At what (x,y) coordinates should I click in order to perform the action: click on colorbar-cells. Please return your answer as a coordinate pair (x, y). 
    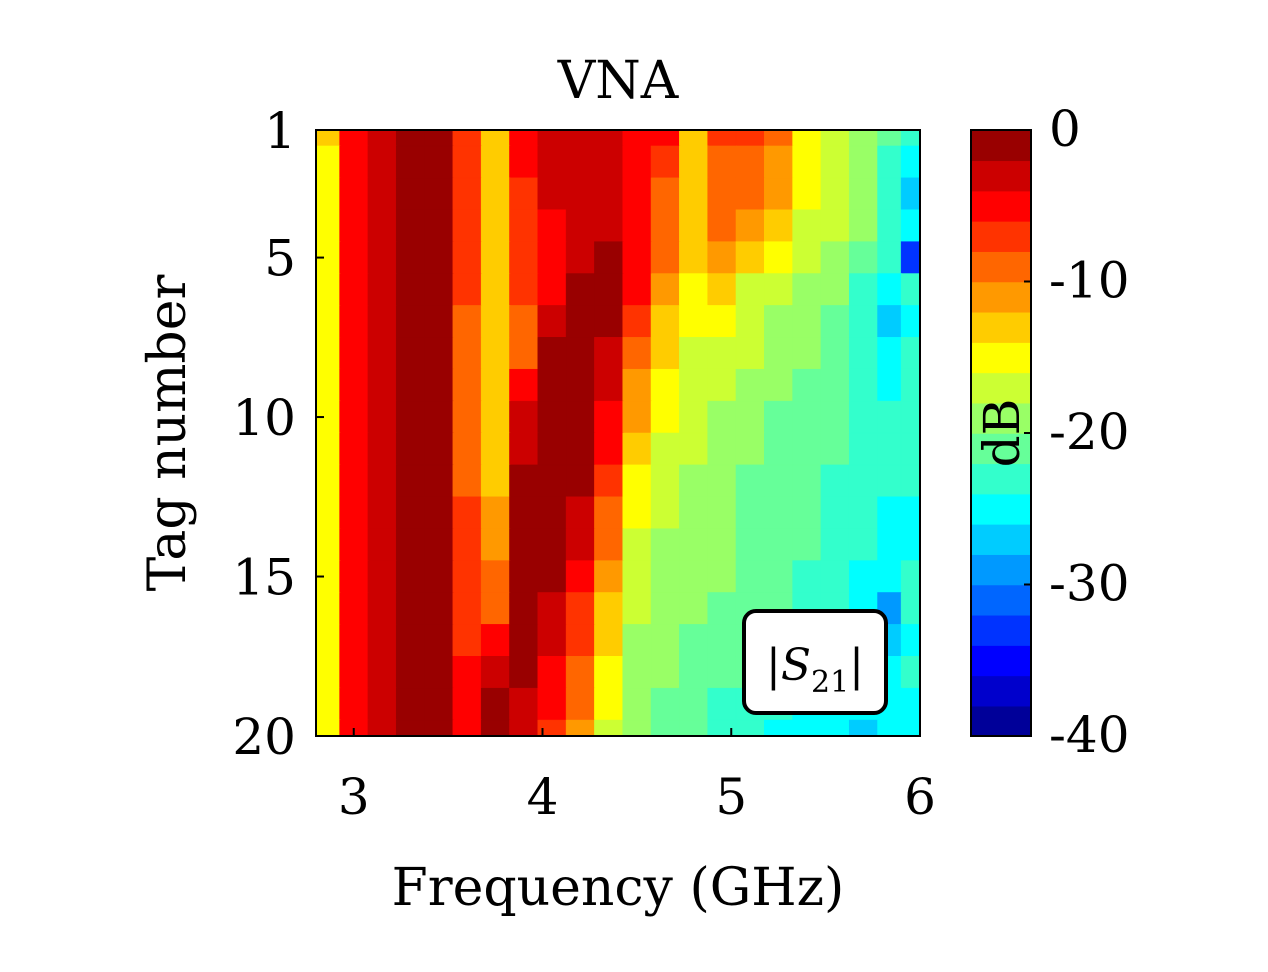
    Looking at the image, I should click on (1001, 433).